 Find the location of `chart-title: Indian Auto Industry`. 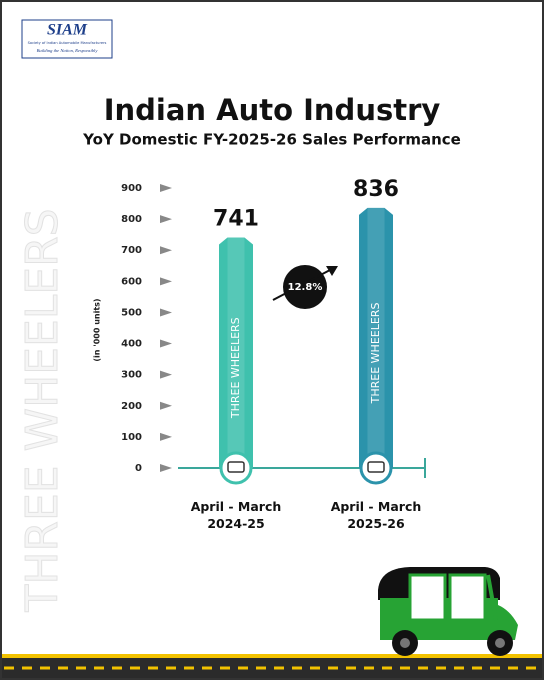

chart-title: Indian Auto Industry is located at coordinates (272, 110).